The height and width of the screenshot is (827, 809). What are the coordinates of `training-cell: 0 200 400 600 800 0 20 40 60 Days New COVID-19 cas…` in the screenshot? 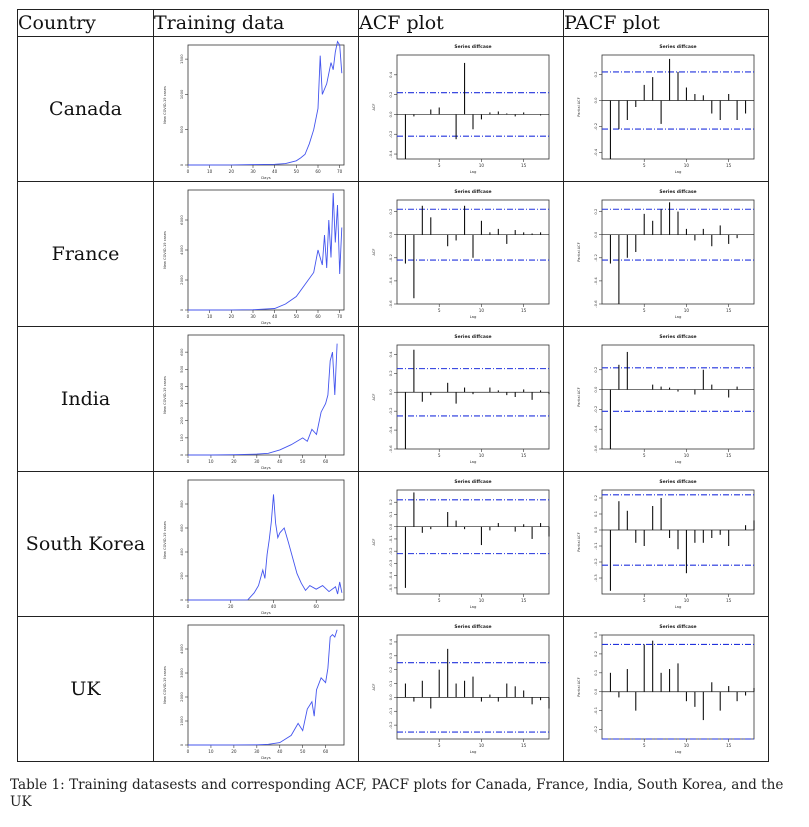 It's located at (256, 544).